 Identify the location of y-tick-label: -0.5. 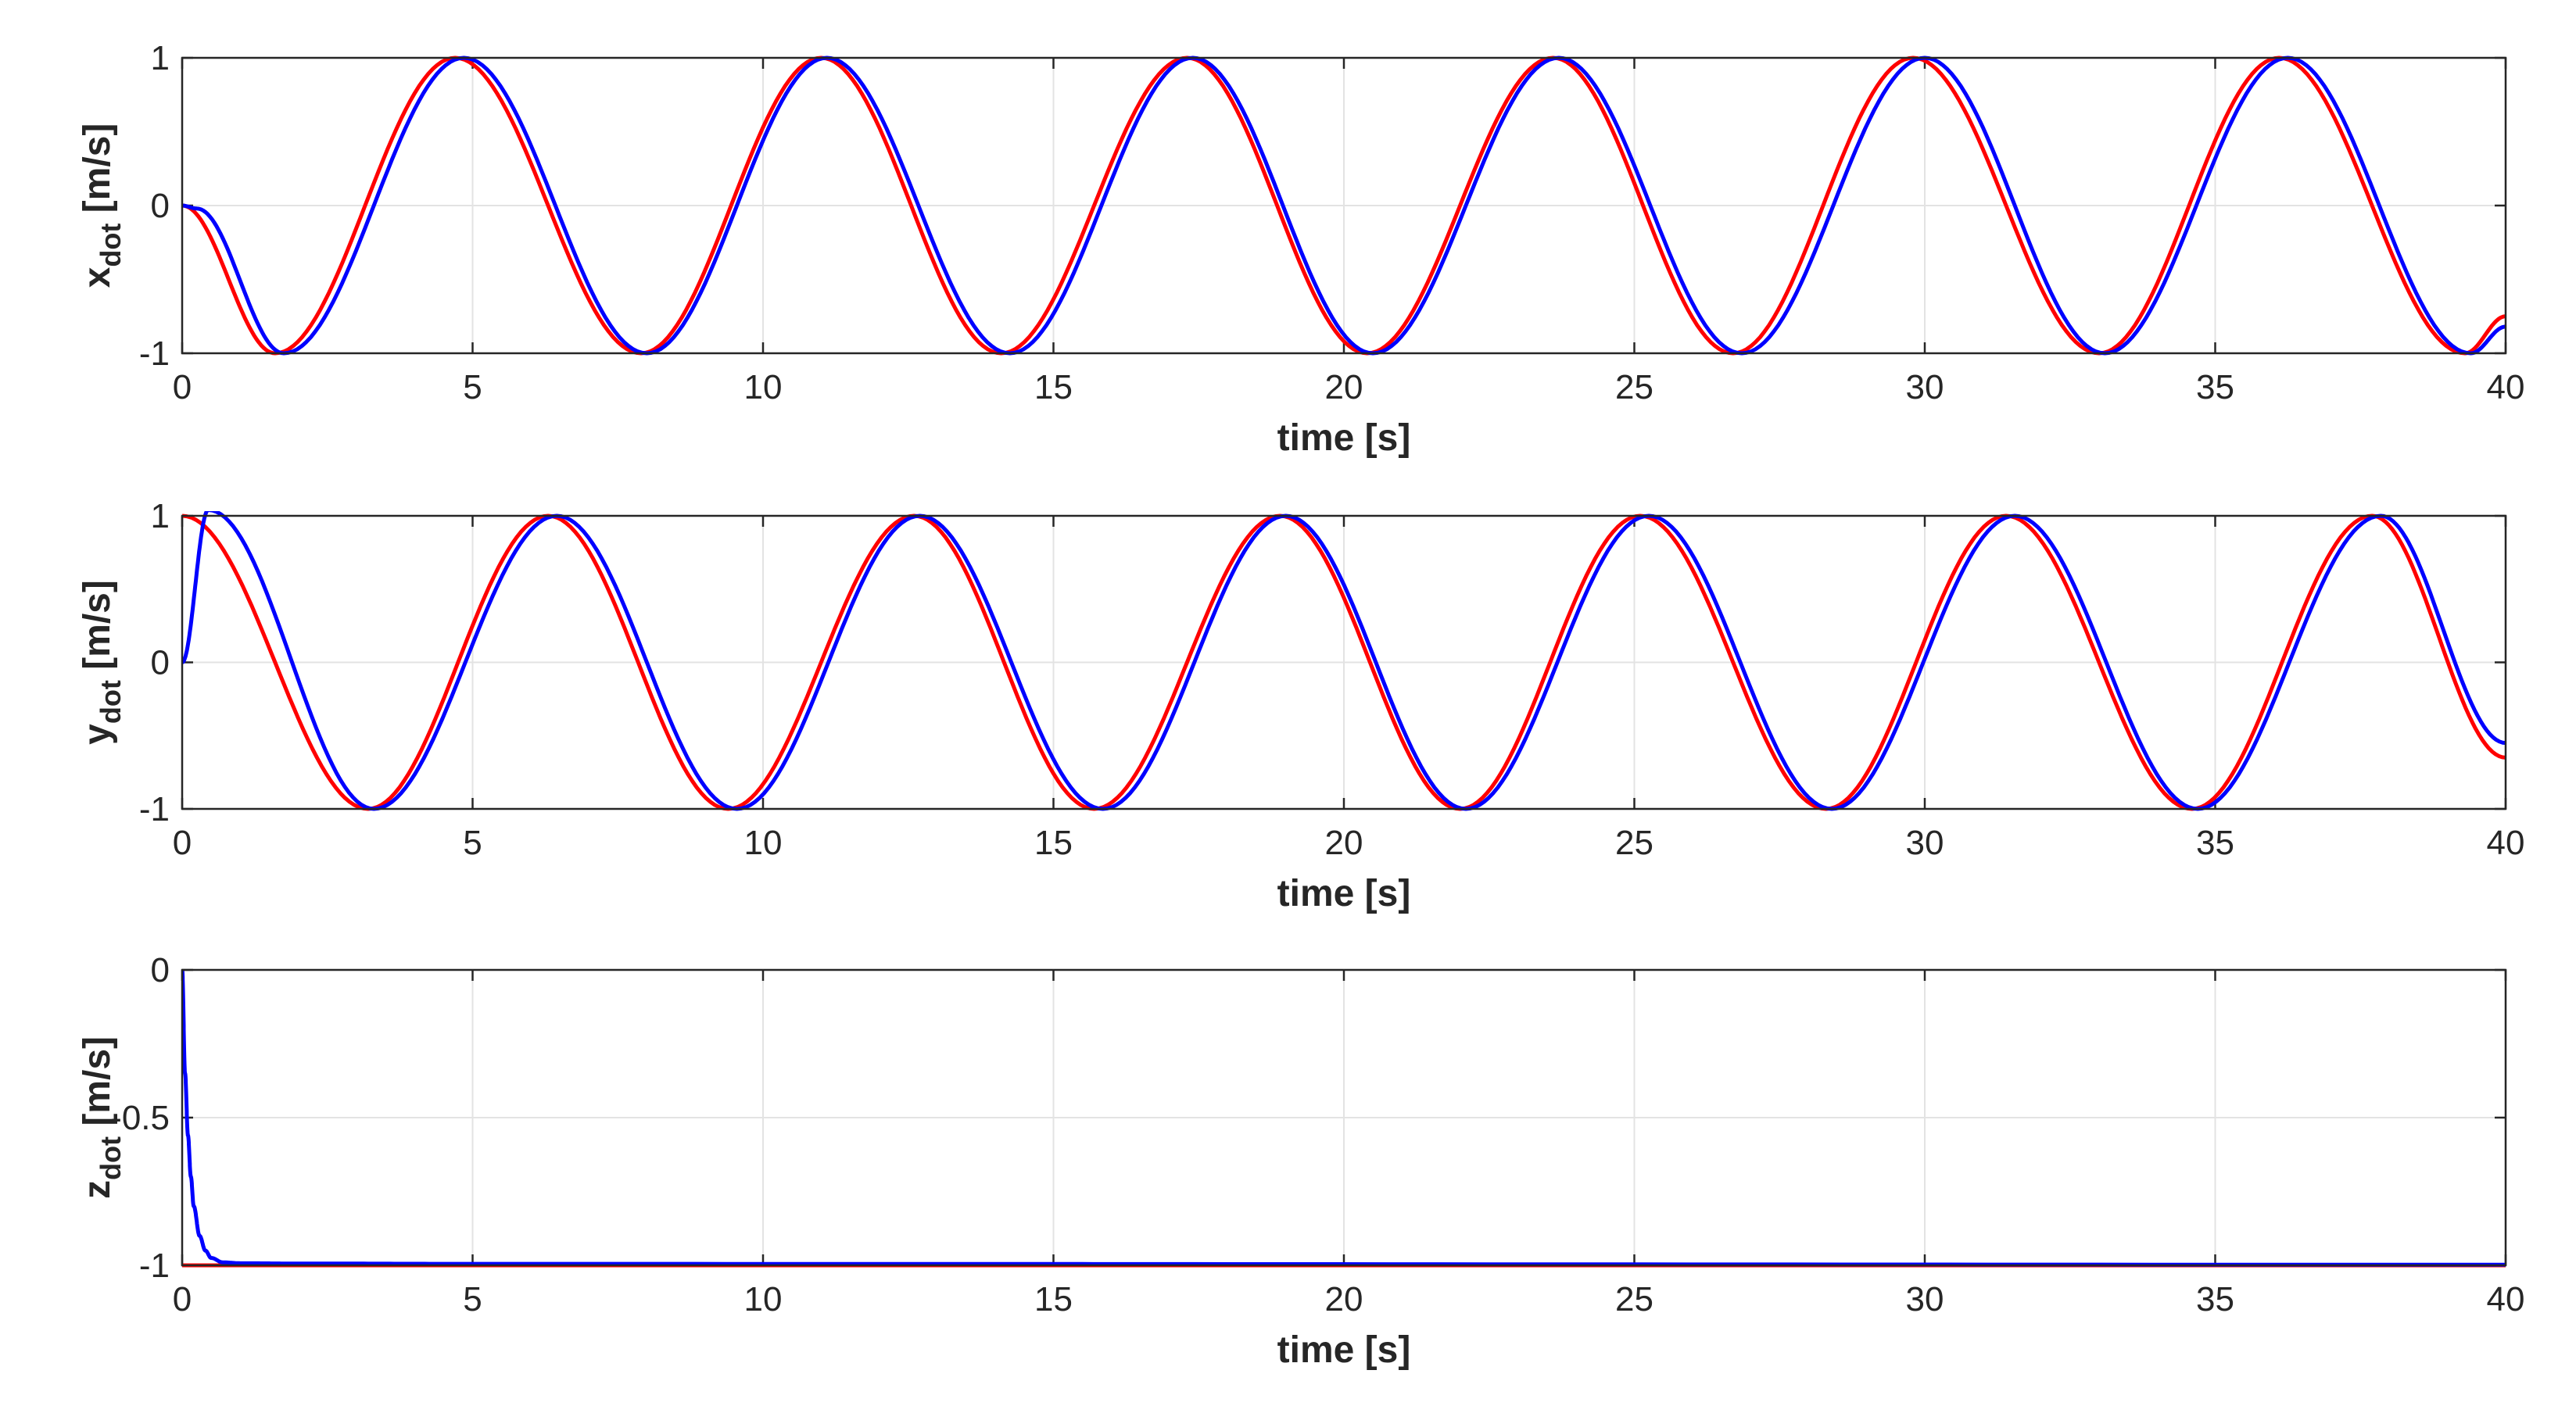
(140, 1118).